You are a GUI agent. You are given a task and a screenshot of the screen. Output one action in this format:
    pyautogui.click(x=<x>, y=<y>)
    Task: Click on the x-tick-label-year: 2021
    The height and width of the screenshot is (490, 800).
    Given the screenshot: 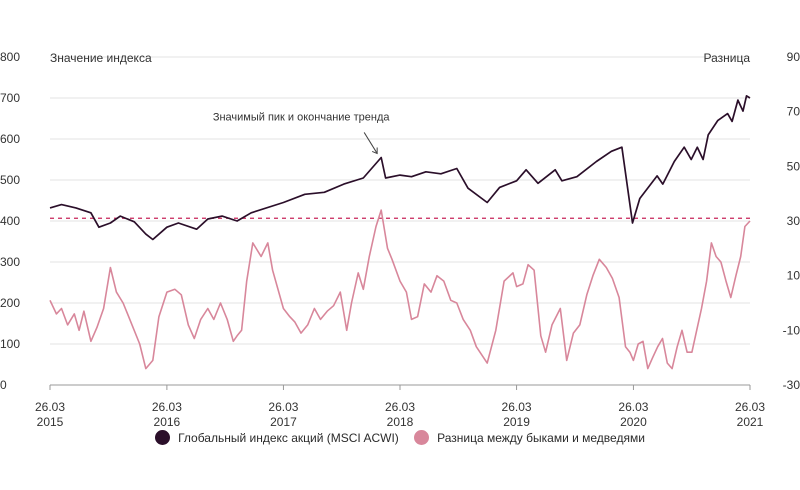 What is the action you would take?
    pyautogui.click(x=750, y=422)
    